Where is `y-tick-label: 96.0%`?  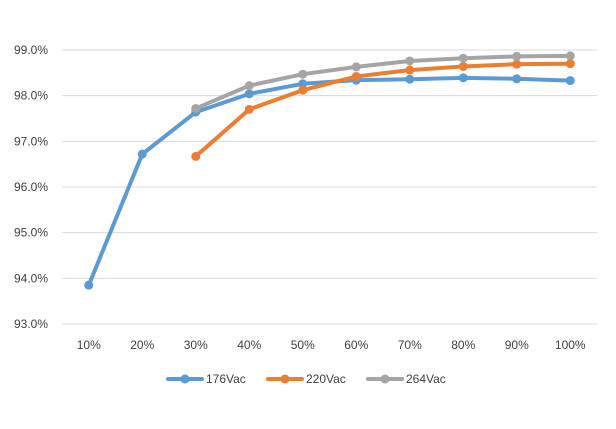 y-tick-label: 96.0% is located at coordinates (31, 187).